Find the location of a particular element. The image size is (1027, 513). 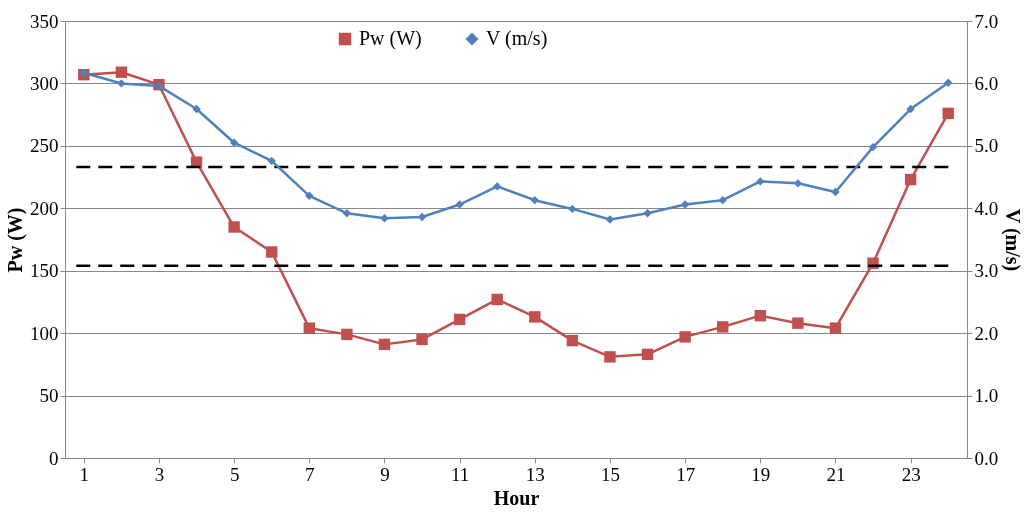

y-tick-label: 300 is located at coordinates (44, 83).